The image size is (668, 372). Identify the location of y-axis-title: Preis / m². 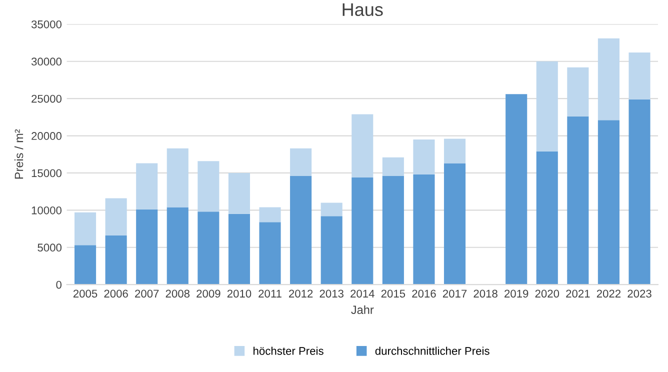
(19, 154).